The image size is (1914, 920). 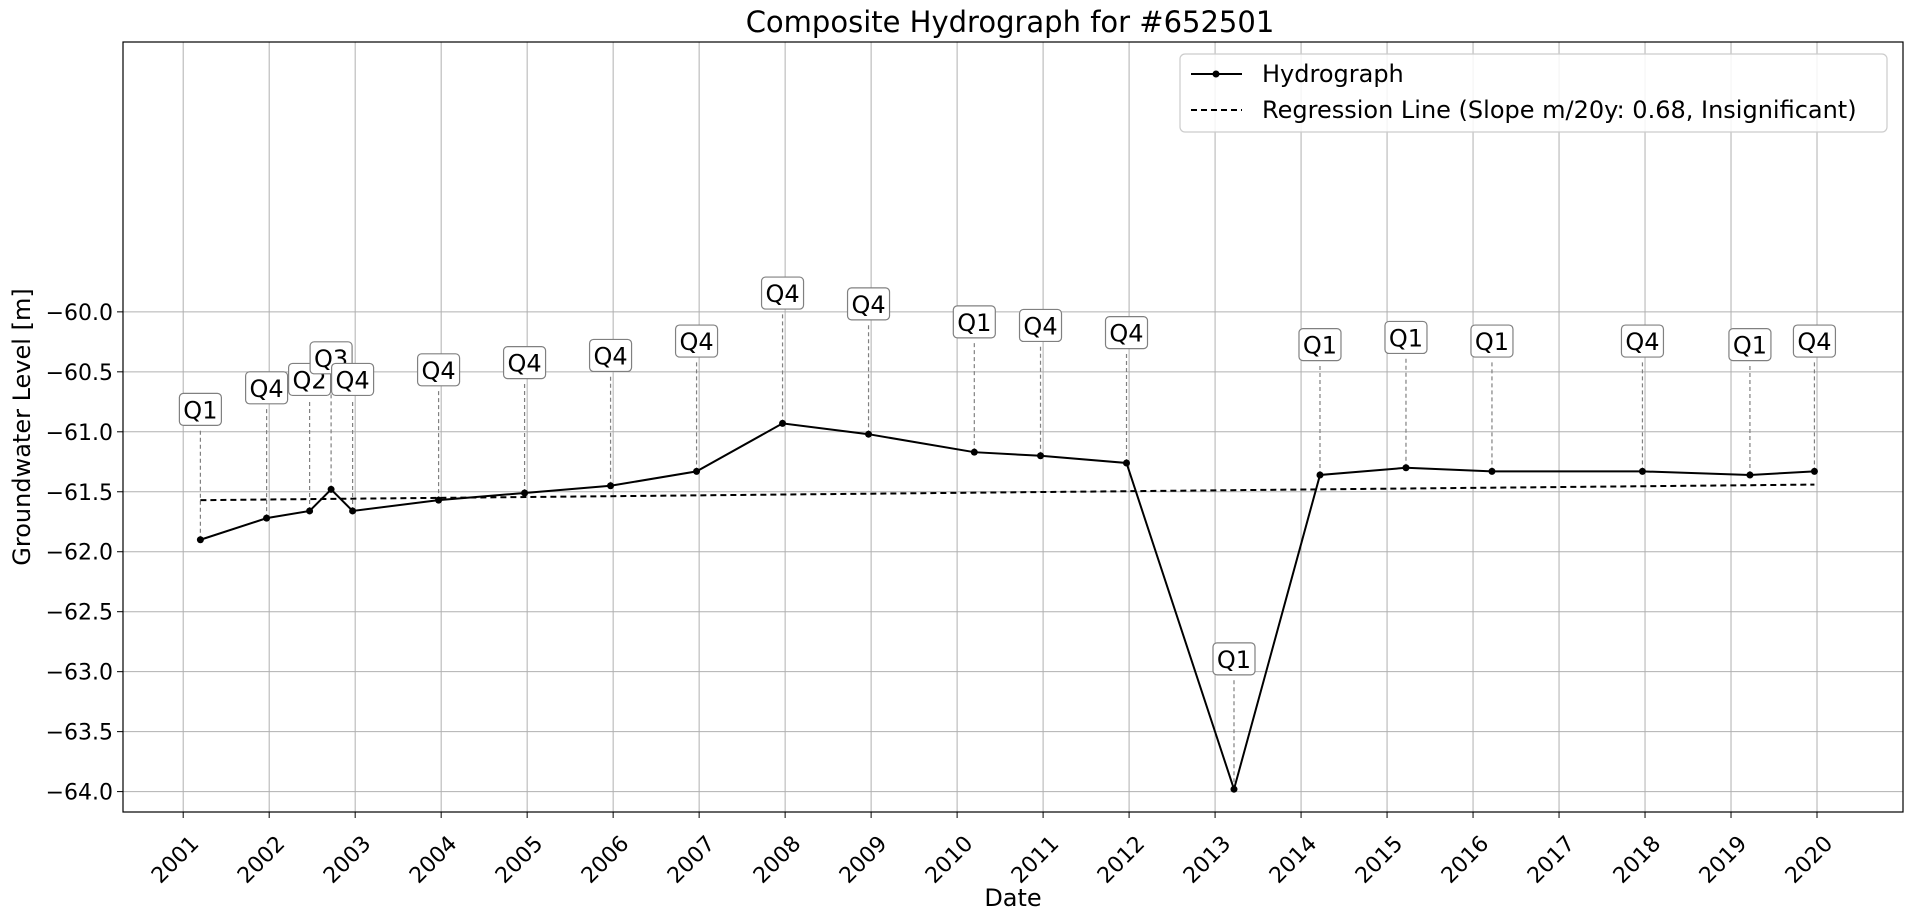 What do you see at coordinates (1465, 859) in the screenshot?
I see `x-tick-label: 2016` at bounding box center [1465, 859].